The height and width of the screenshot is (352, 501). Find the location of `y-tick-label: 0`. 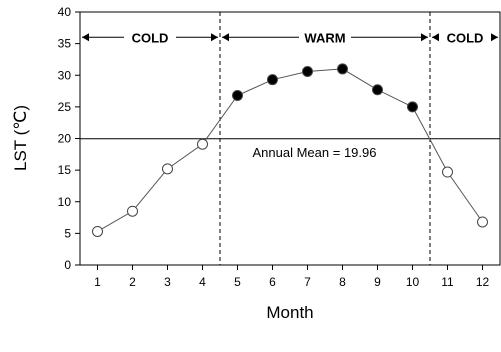

y-tick-label: 0 is located at coordinates (67, 265).